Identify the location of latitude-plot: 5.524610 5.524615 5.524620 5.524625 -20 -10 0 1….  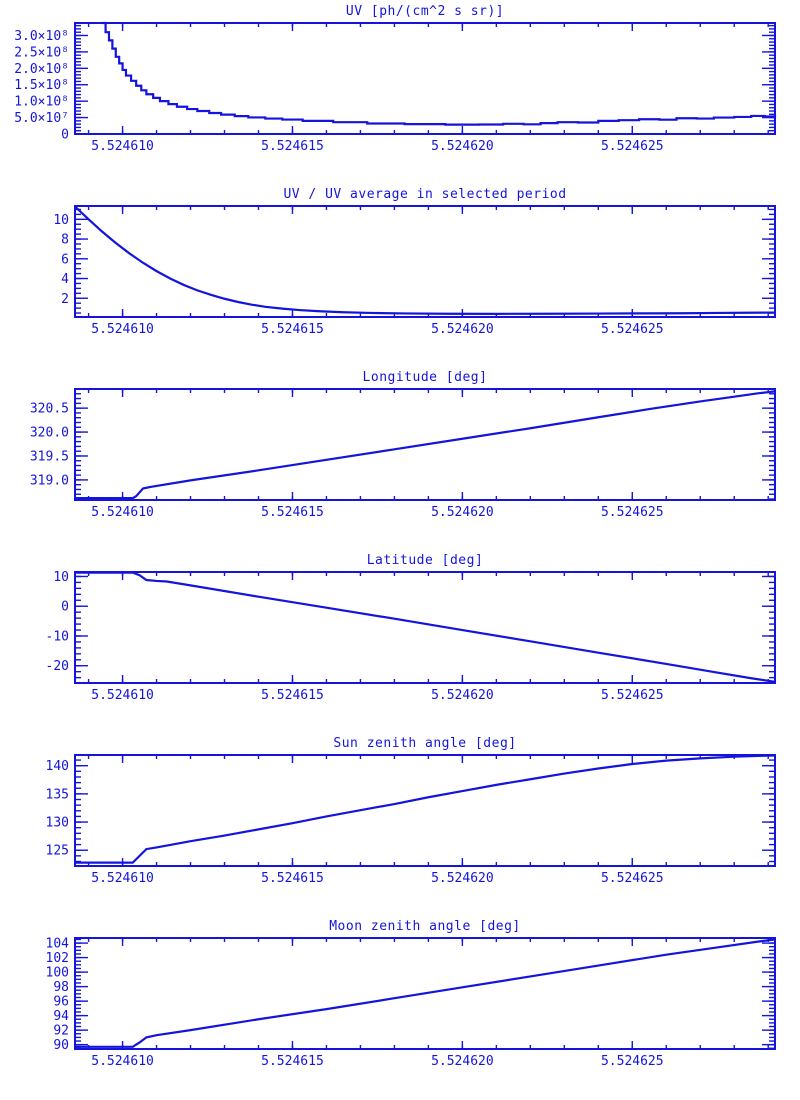
(411, 636).